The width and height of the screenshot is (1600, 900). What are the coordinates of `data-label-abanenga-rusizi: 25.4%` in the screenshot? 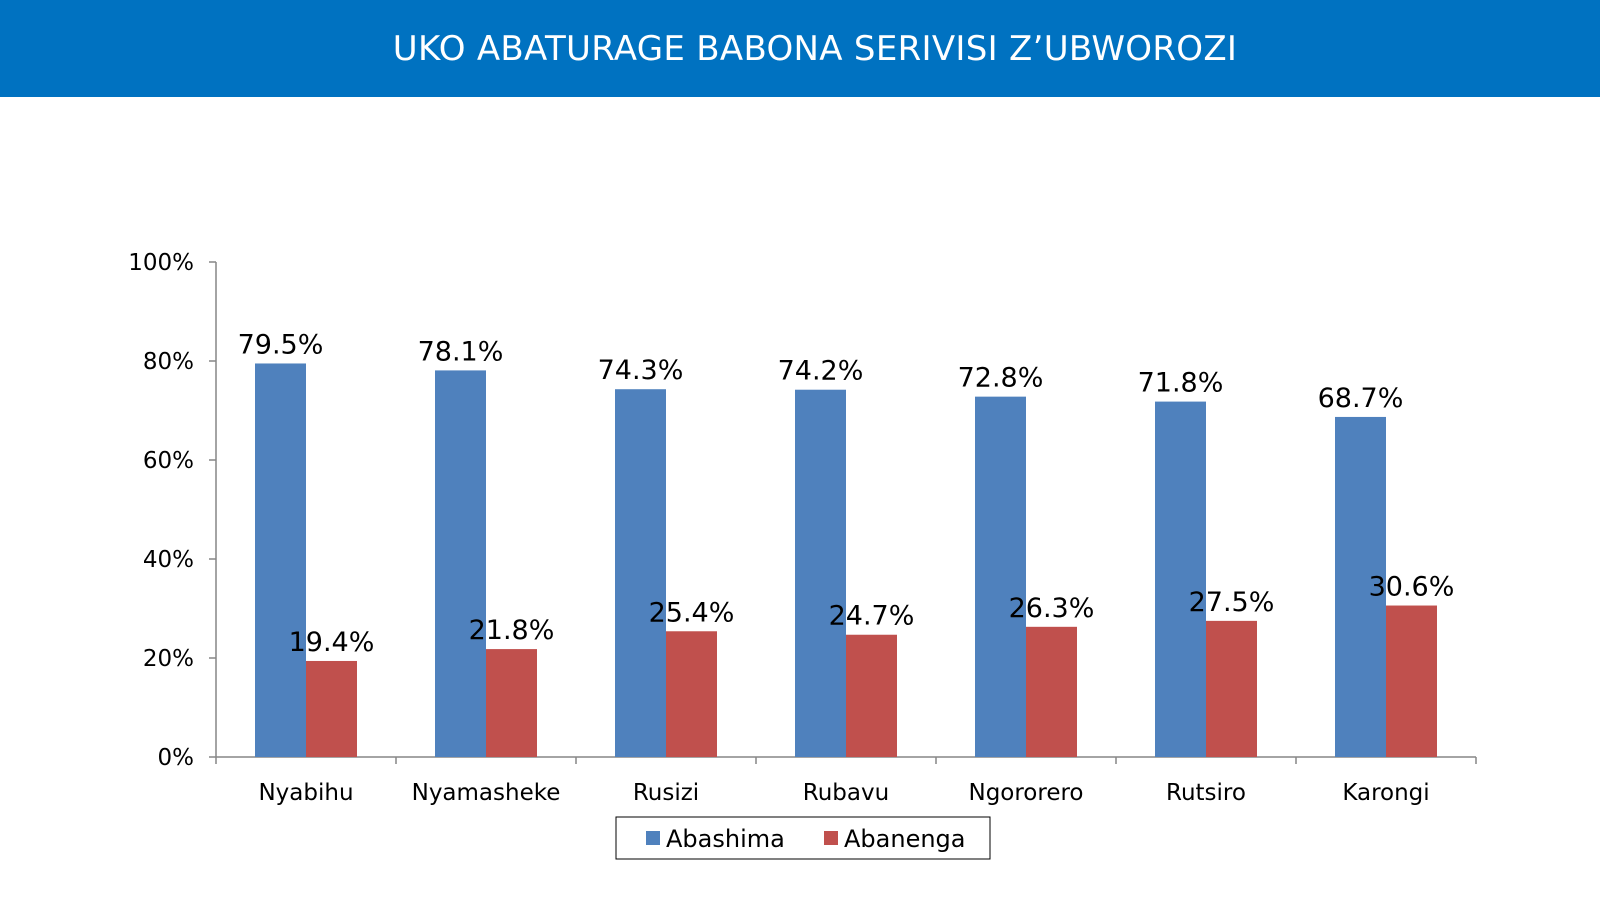 It's located at (692, 612).